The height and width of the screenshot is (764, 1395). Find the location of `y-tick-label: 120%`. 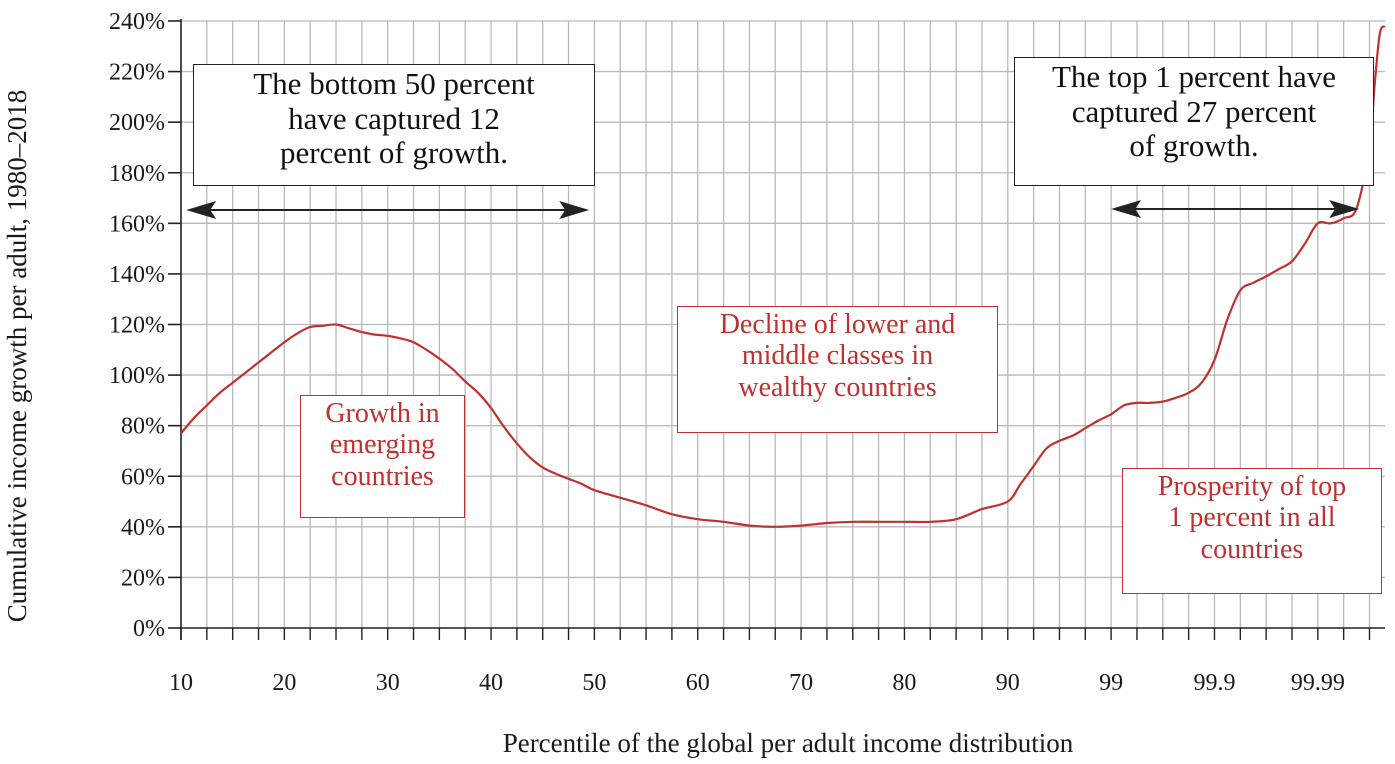

y-tick-label: 120% is located at coordinates (137, 326).